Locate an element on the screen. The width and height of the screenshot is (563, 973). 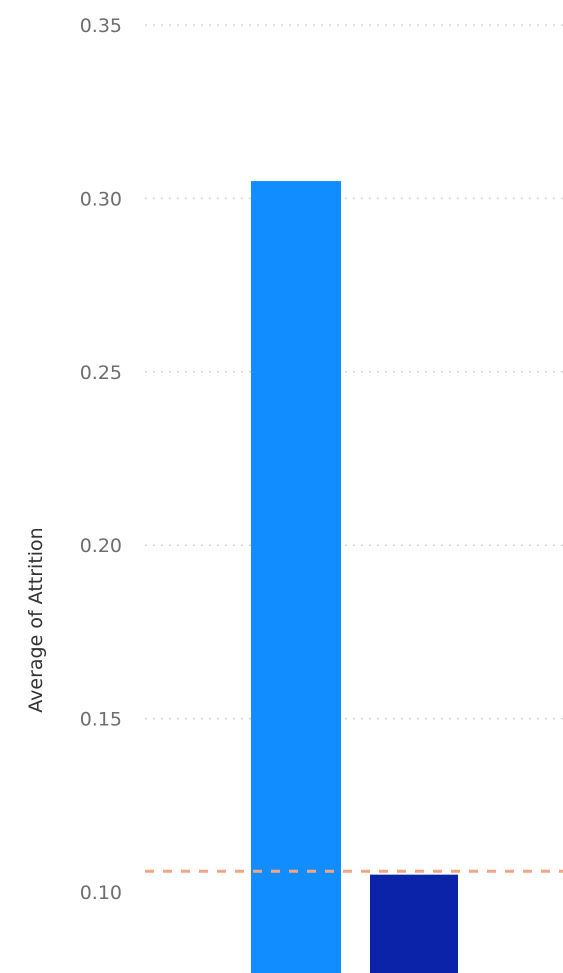
y-tick-label: 0.10 is located at coordinates (101, 893).